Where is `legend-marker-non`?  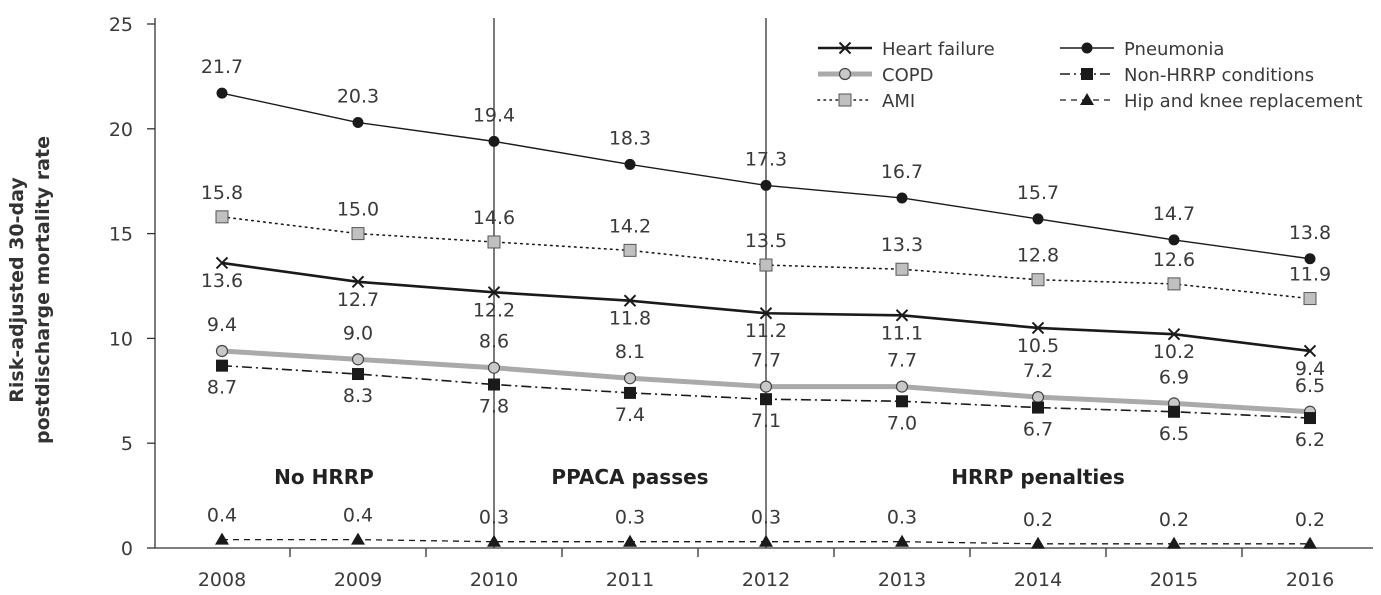
legend-marker-non is located at coordinates (1087, 74).